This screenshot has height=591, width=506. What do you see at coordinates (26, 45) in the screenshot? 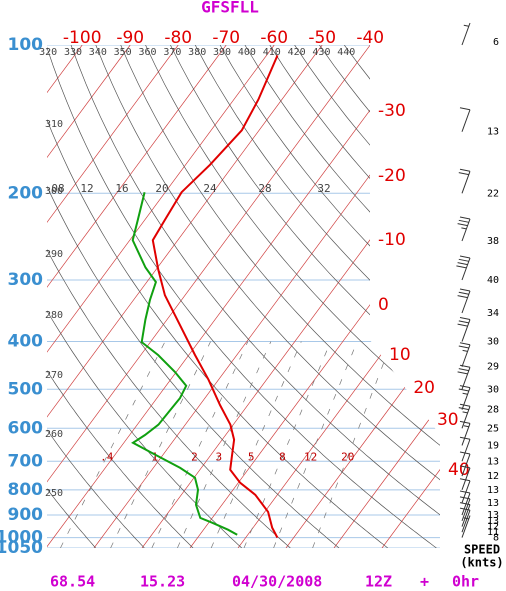
I see `pressure-label: 100` at bounding box center [26, 45].